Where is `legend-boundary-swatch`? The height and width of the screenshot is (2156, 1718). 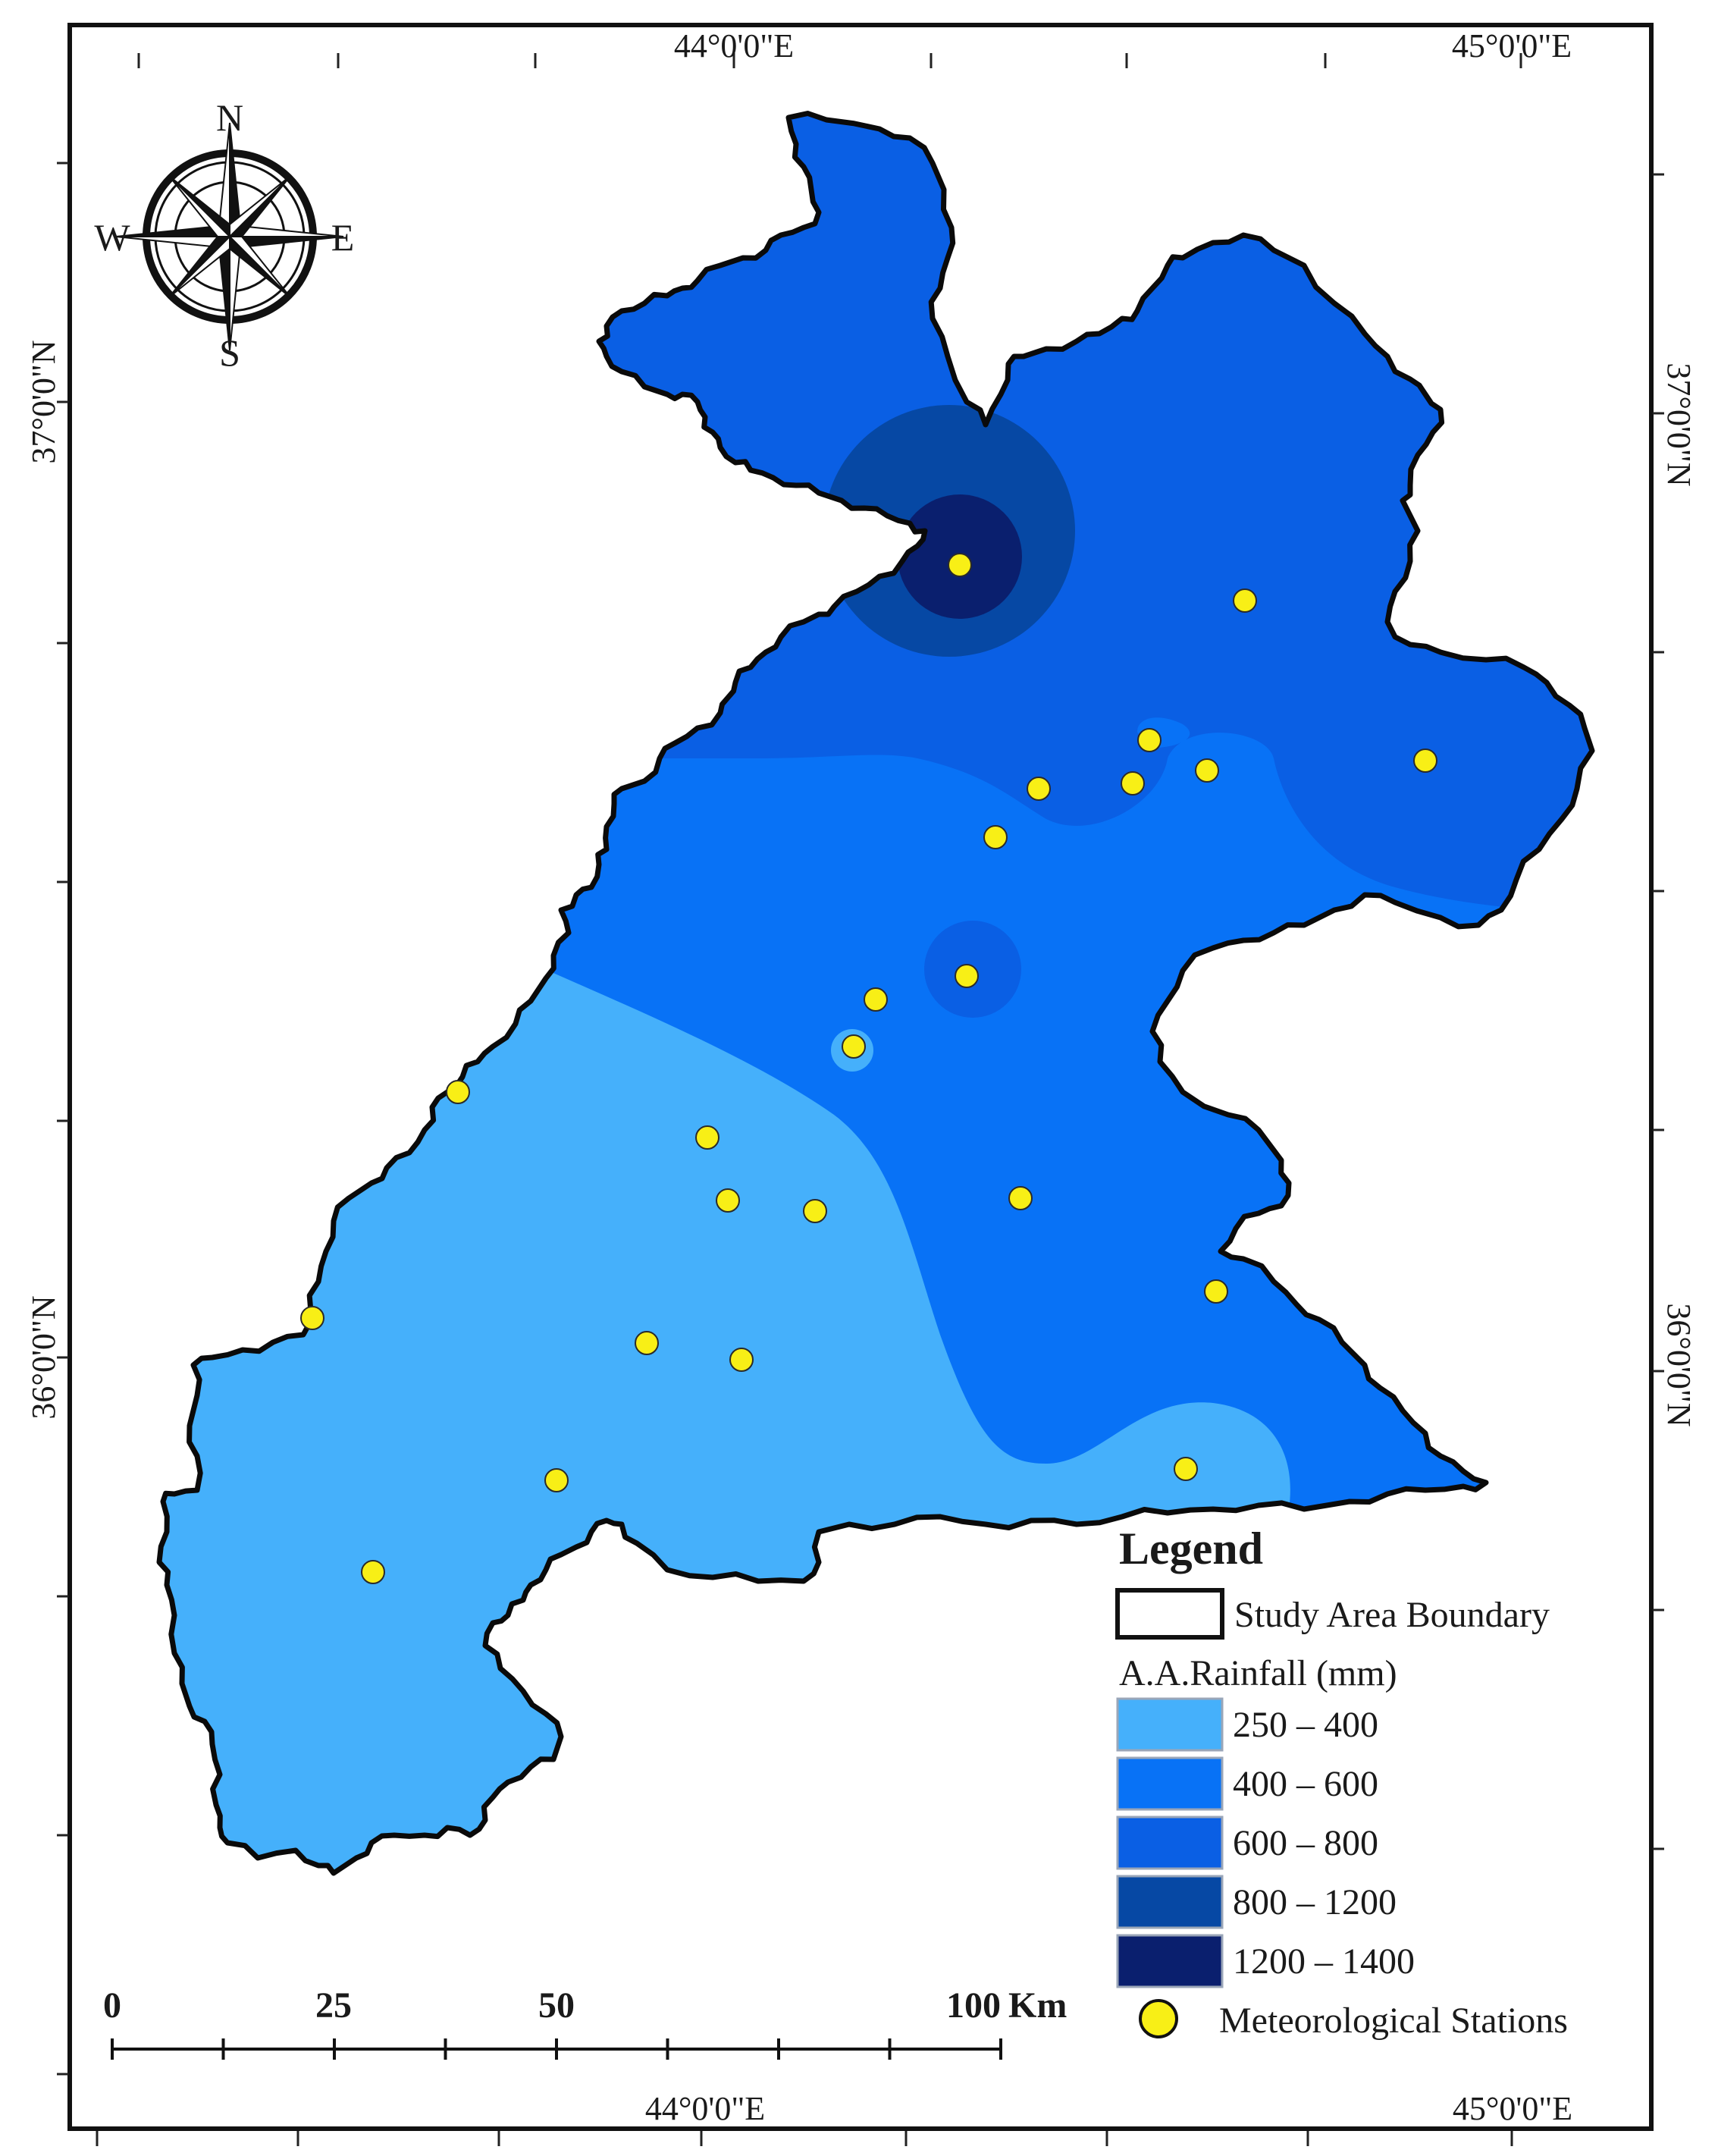 legend-boundary-swatch is located at coordinates (1169, 1614).